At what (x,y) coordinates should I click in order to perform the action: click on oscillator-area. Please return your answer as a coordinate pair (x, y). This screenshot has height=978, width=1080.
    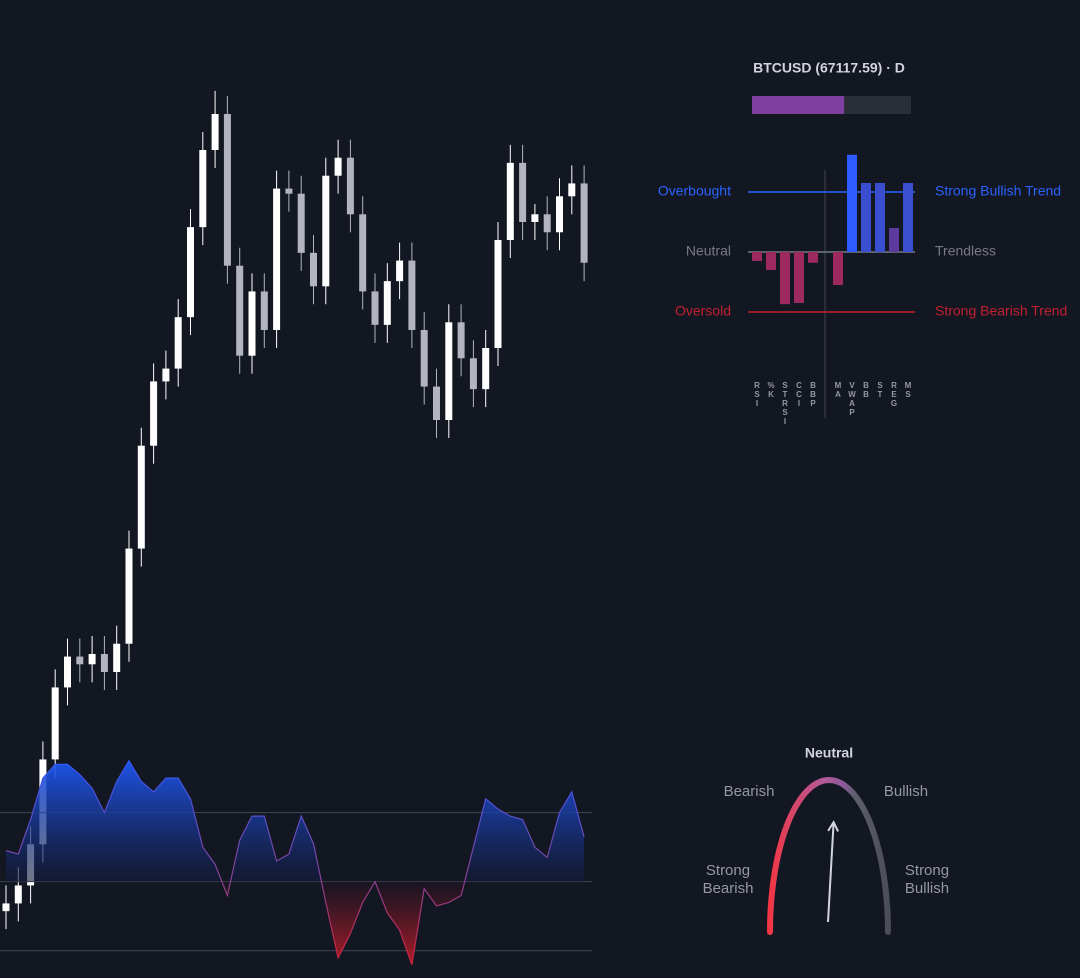
    Looking at the image, I should click on (295, 862).